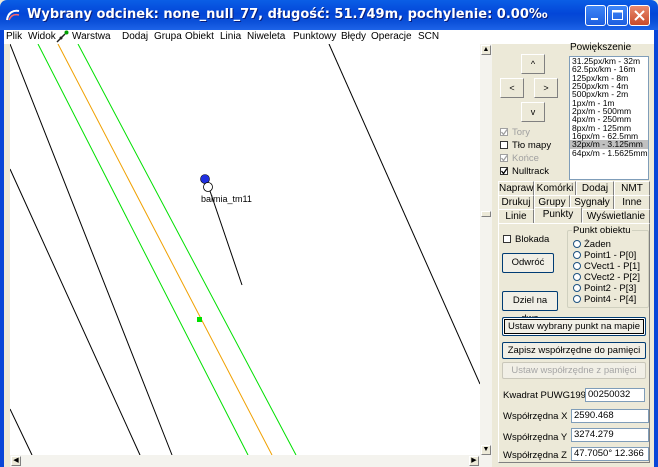 This screenshot has height=467, width=658. I want to click on tory-label: Tory, so click(521, 132).